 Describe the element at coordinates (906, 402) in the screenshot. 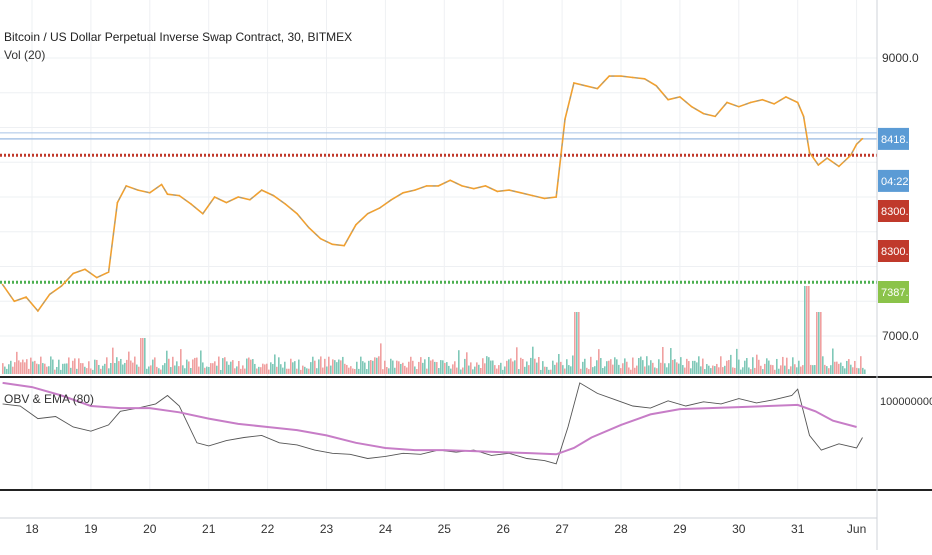

I see `obv-y-tick-label: 10000000000.0` at that location.